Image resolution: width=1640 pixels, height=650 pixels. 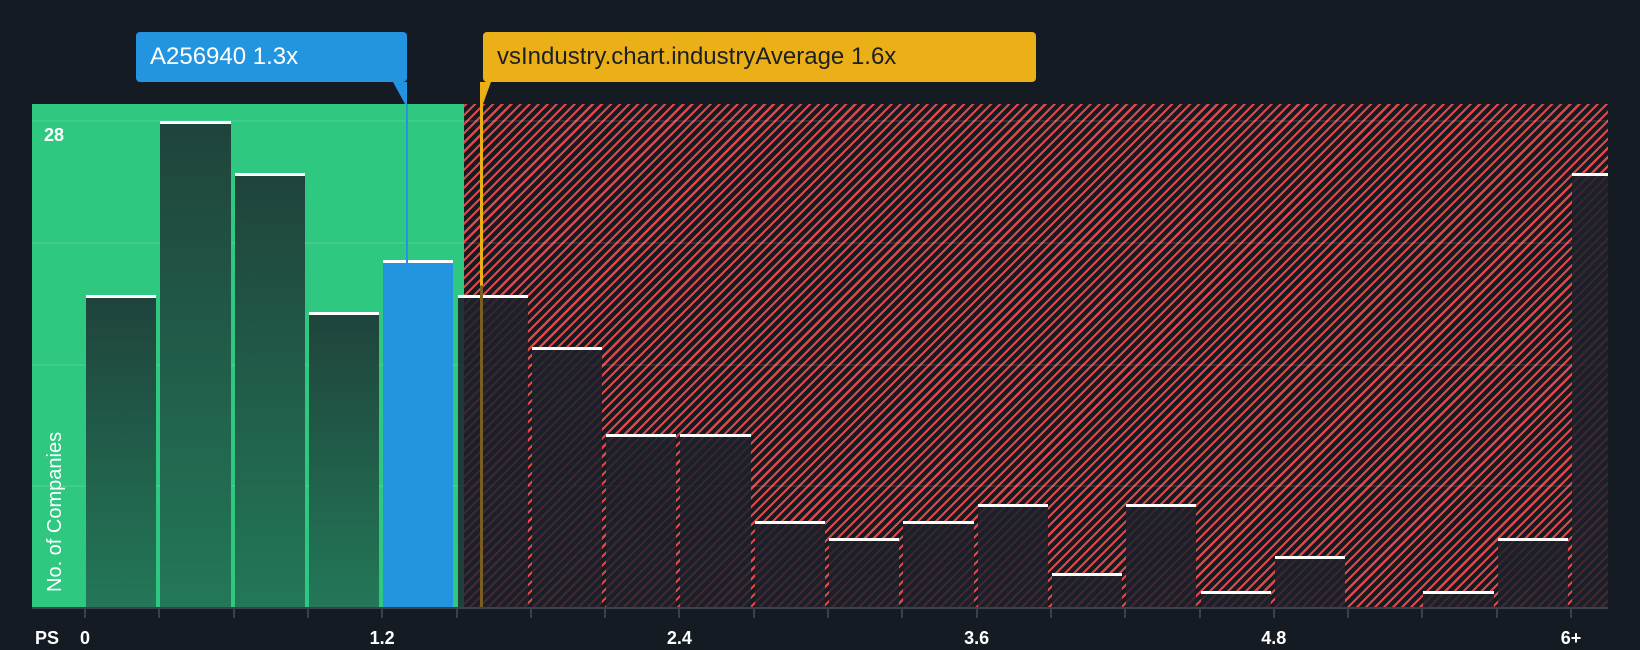 What do you see at coordinates (418, 434) in the screenshot?
I see `bar-highlighted-company` at bounding box center [418, 434].